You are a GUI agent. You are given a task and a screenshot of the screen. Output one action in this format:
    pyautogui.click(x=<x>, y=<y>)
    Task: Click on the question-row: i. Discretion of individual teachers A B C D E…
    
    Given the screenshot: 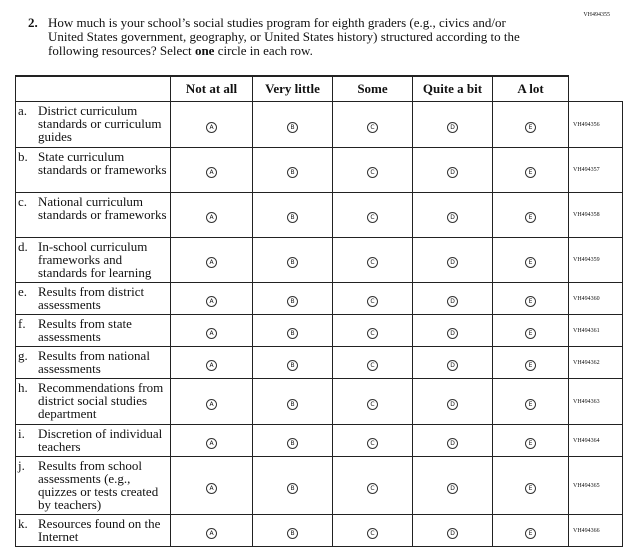 What is the action you would take?
    pyautogui.click(x=319, y=440)
    